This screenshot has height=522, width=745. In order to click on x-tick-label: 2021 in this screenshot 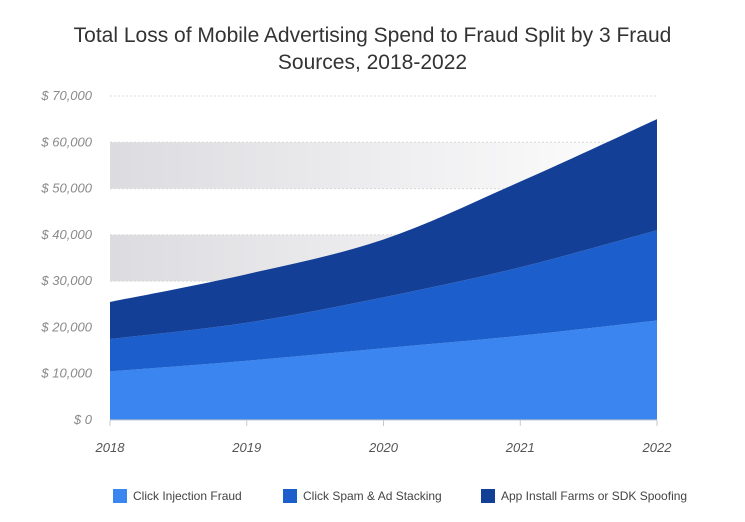, I will do `click(520, 447)`.